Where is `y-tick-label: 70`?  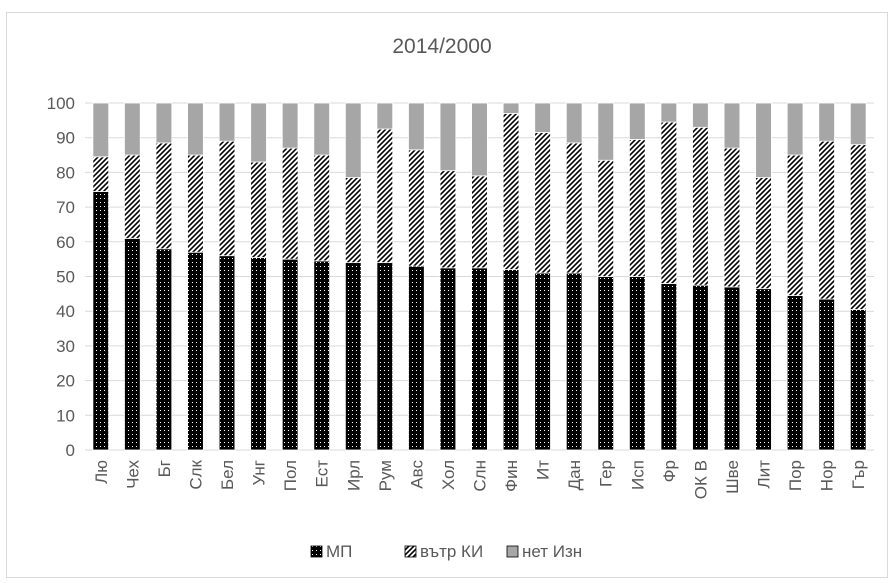
y-tick-label: 70 is located at coordinates (65, 207).